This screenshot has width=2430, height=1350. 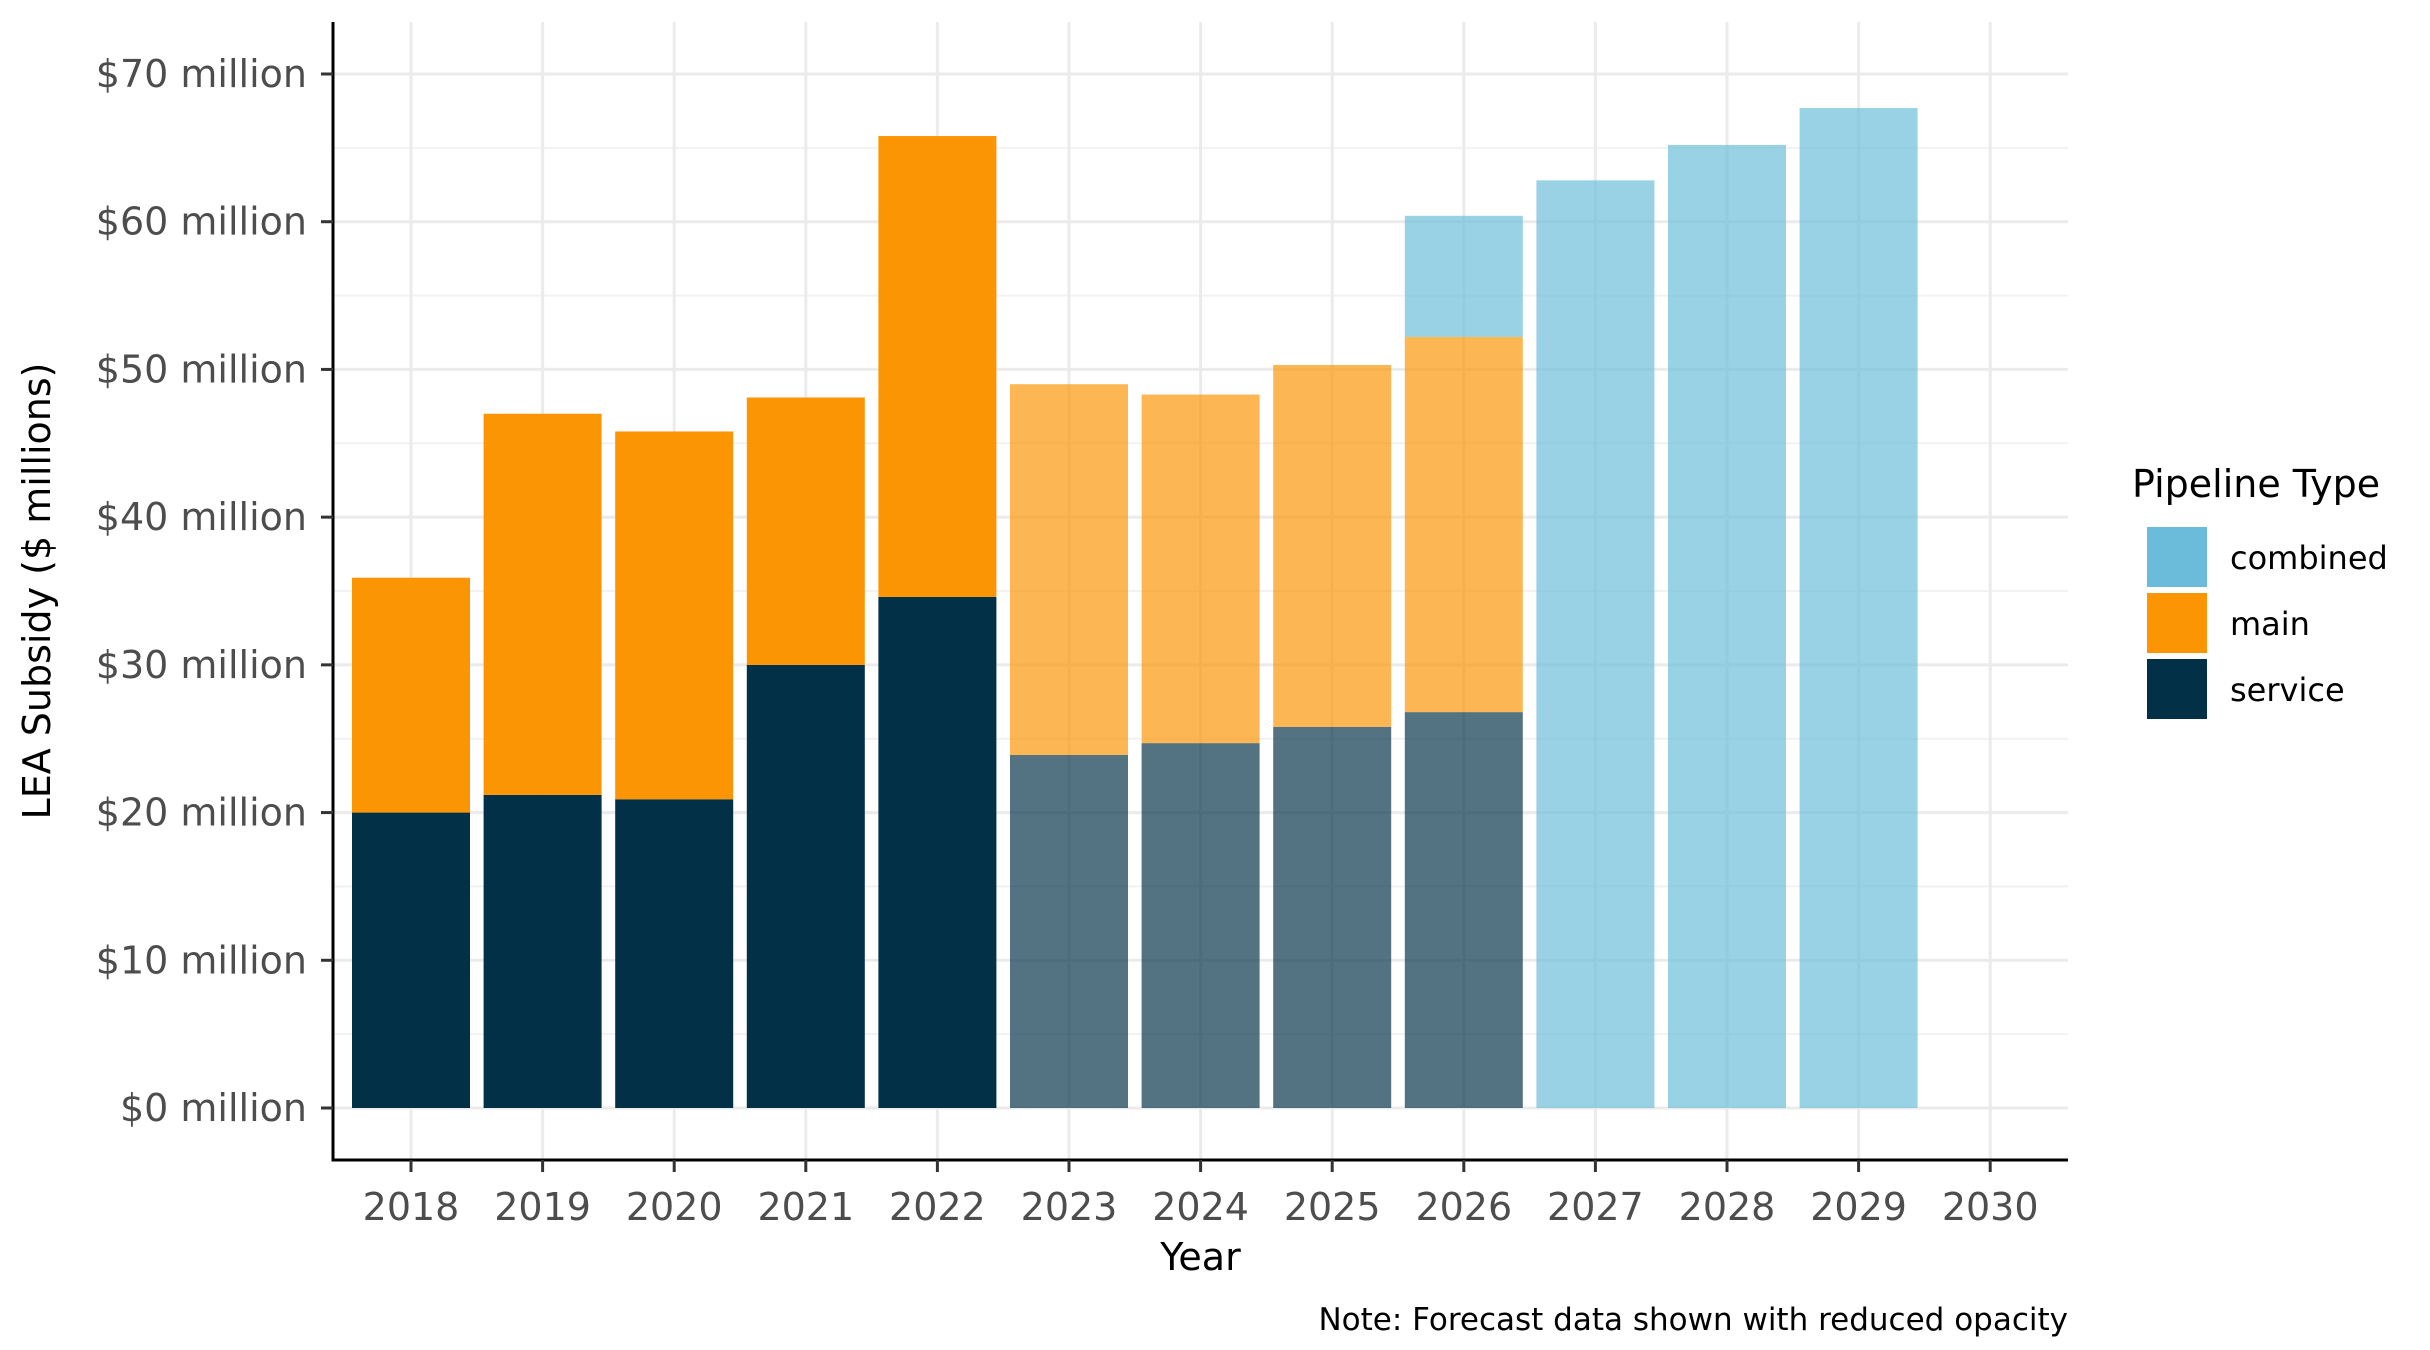 I want to click on bar-service-2019, so click(x=542, y=951).